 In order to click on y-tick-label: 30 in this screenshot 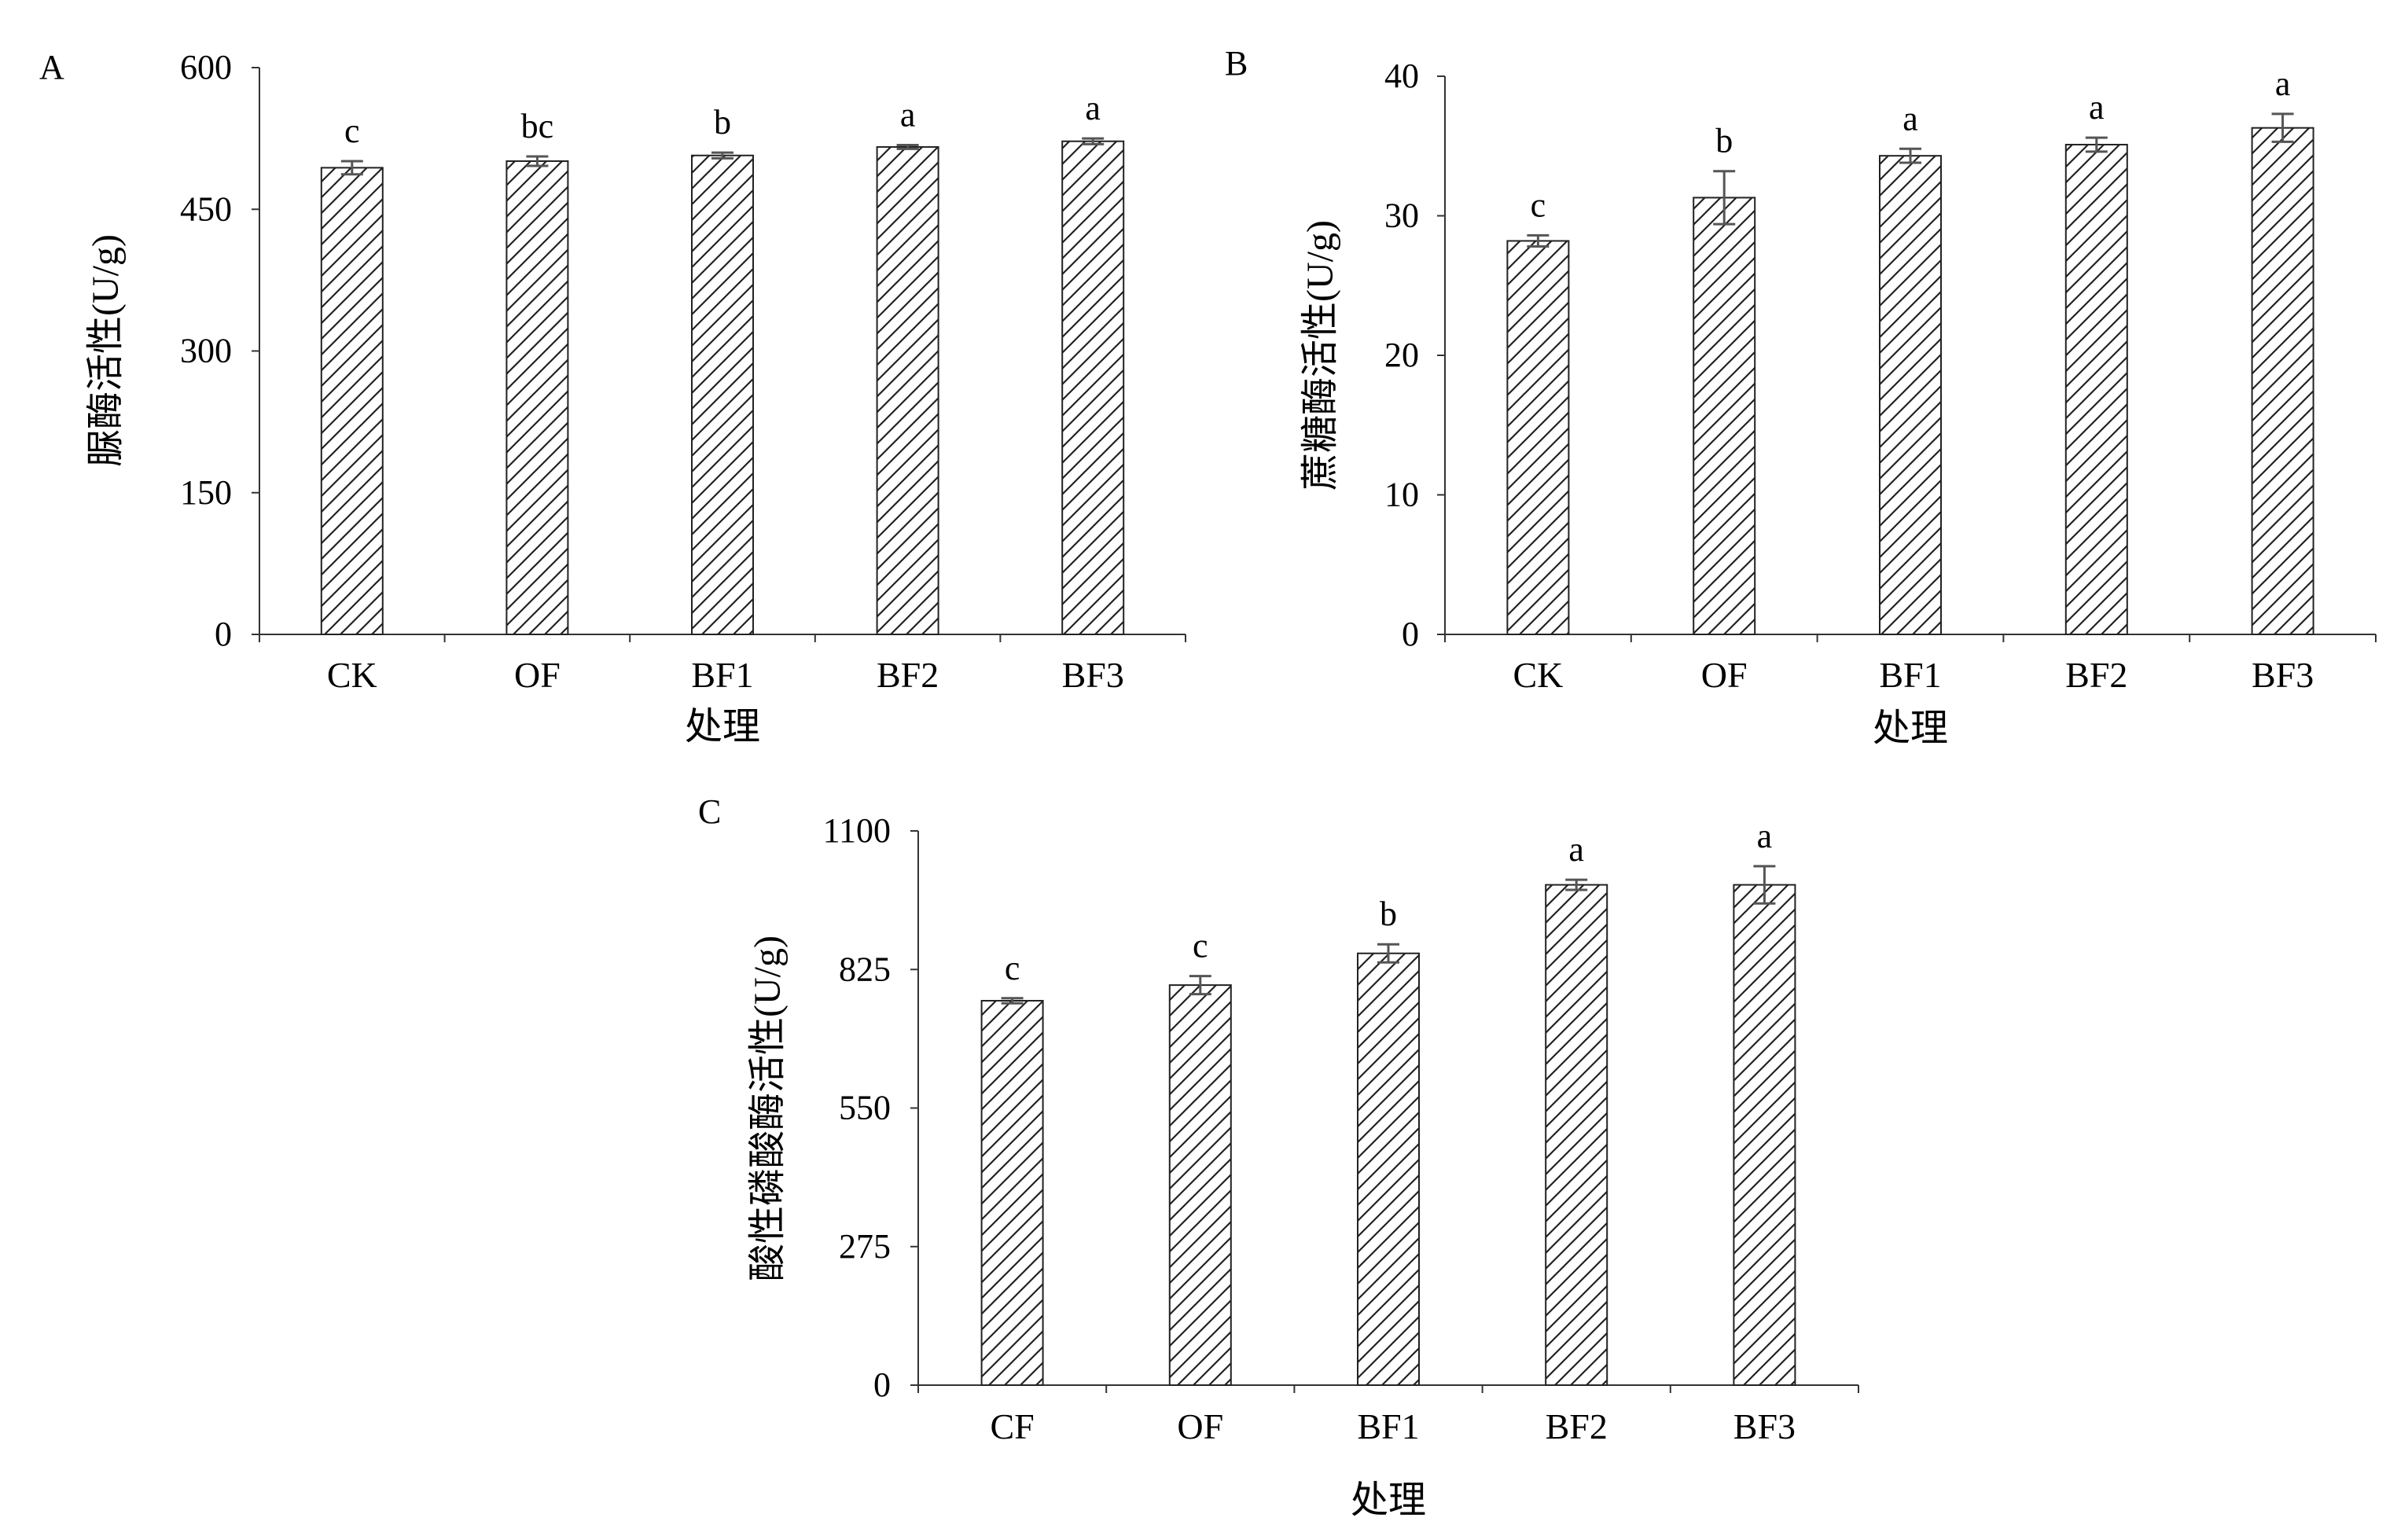, I will do `click(1402, 216)`.